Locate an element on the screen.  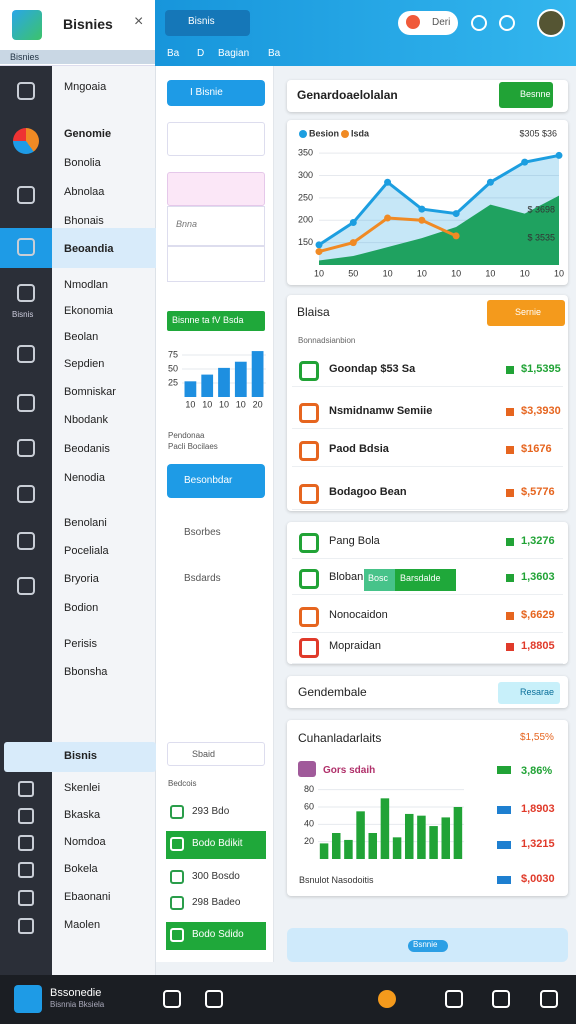
bar-chart: 20 40 60 80 is located at coordinates (384, 821).